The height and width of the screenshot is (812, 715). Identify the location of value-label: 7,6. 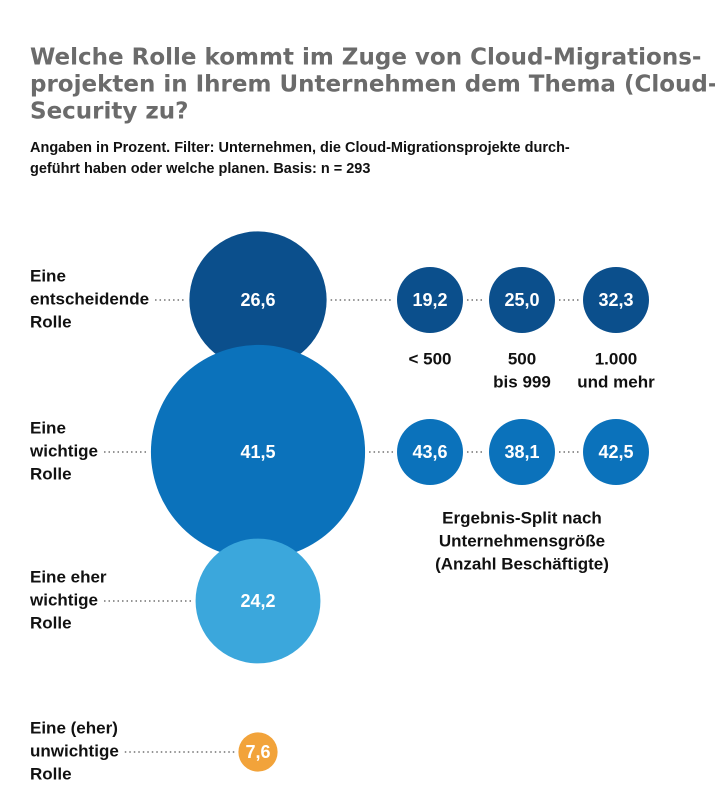
(257, 752).